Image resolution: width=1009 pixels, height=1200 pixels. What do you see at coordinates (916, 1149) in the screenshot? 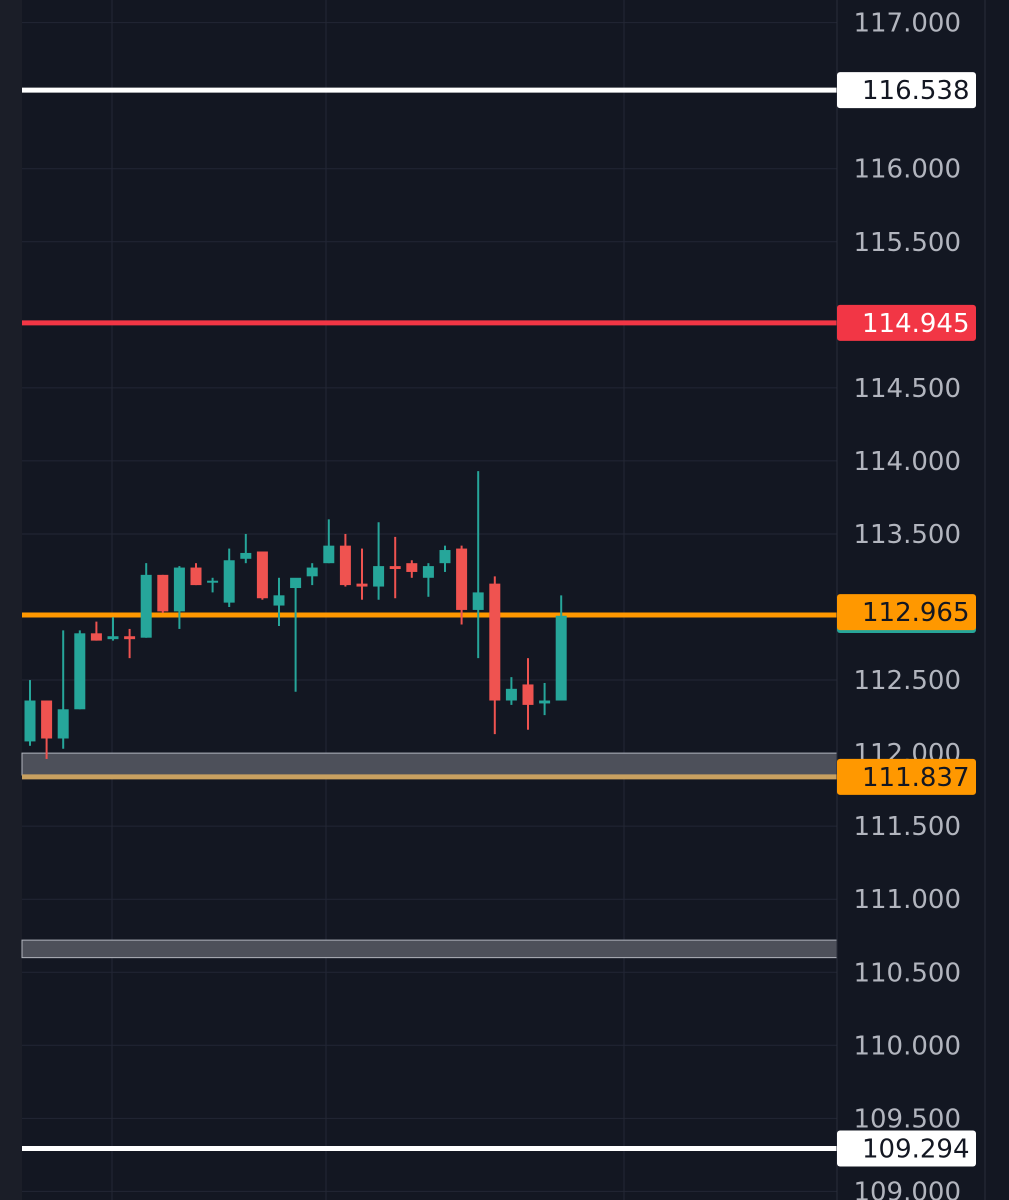
I see `price-tag-label: 109.294` at bounding box center [916, 1149].